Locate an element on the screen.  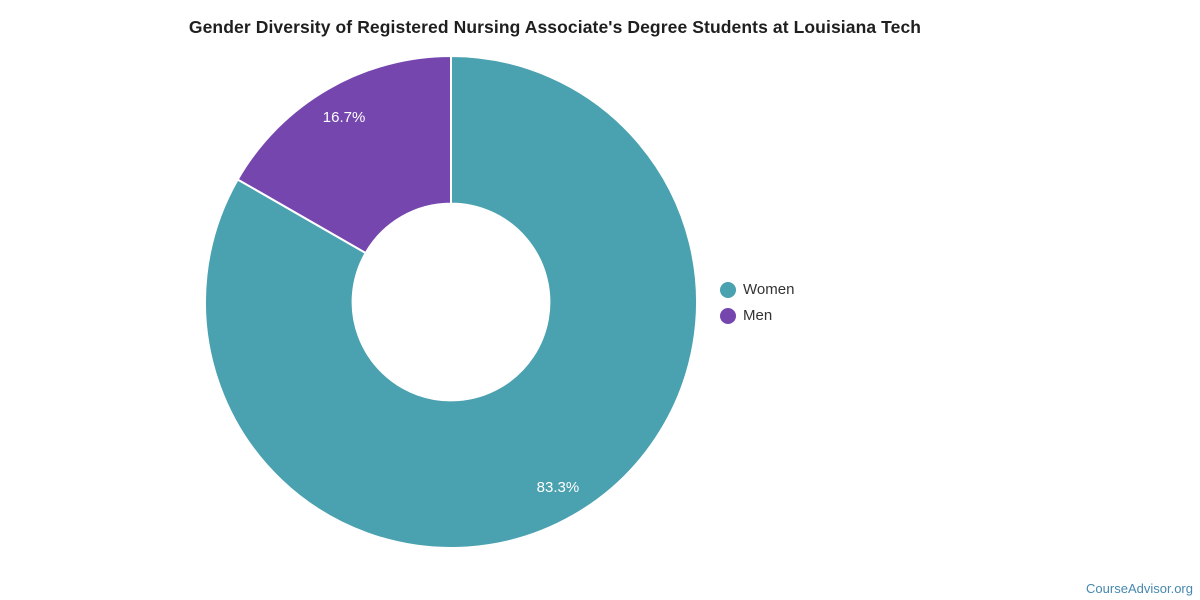
watermark-link: CourseAdvisor.org is located at coordinates (1139, 588).